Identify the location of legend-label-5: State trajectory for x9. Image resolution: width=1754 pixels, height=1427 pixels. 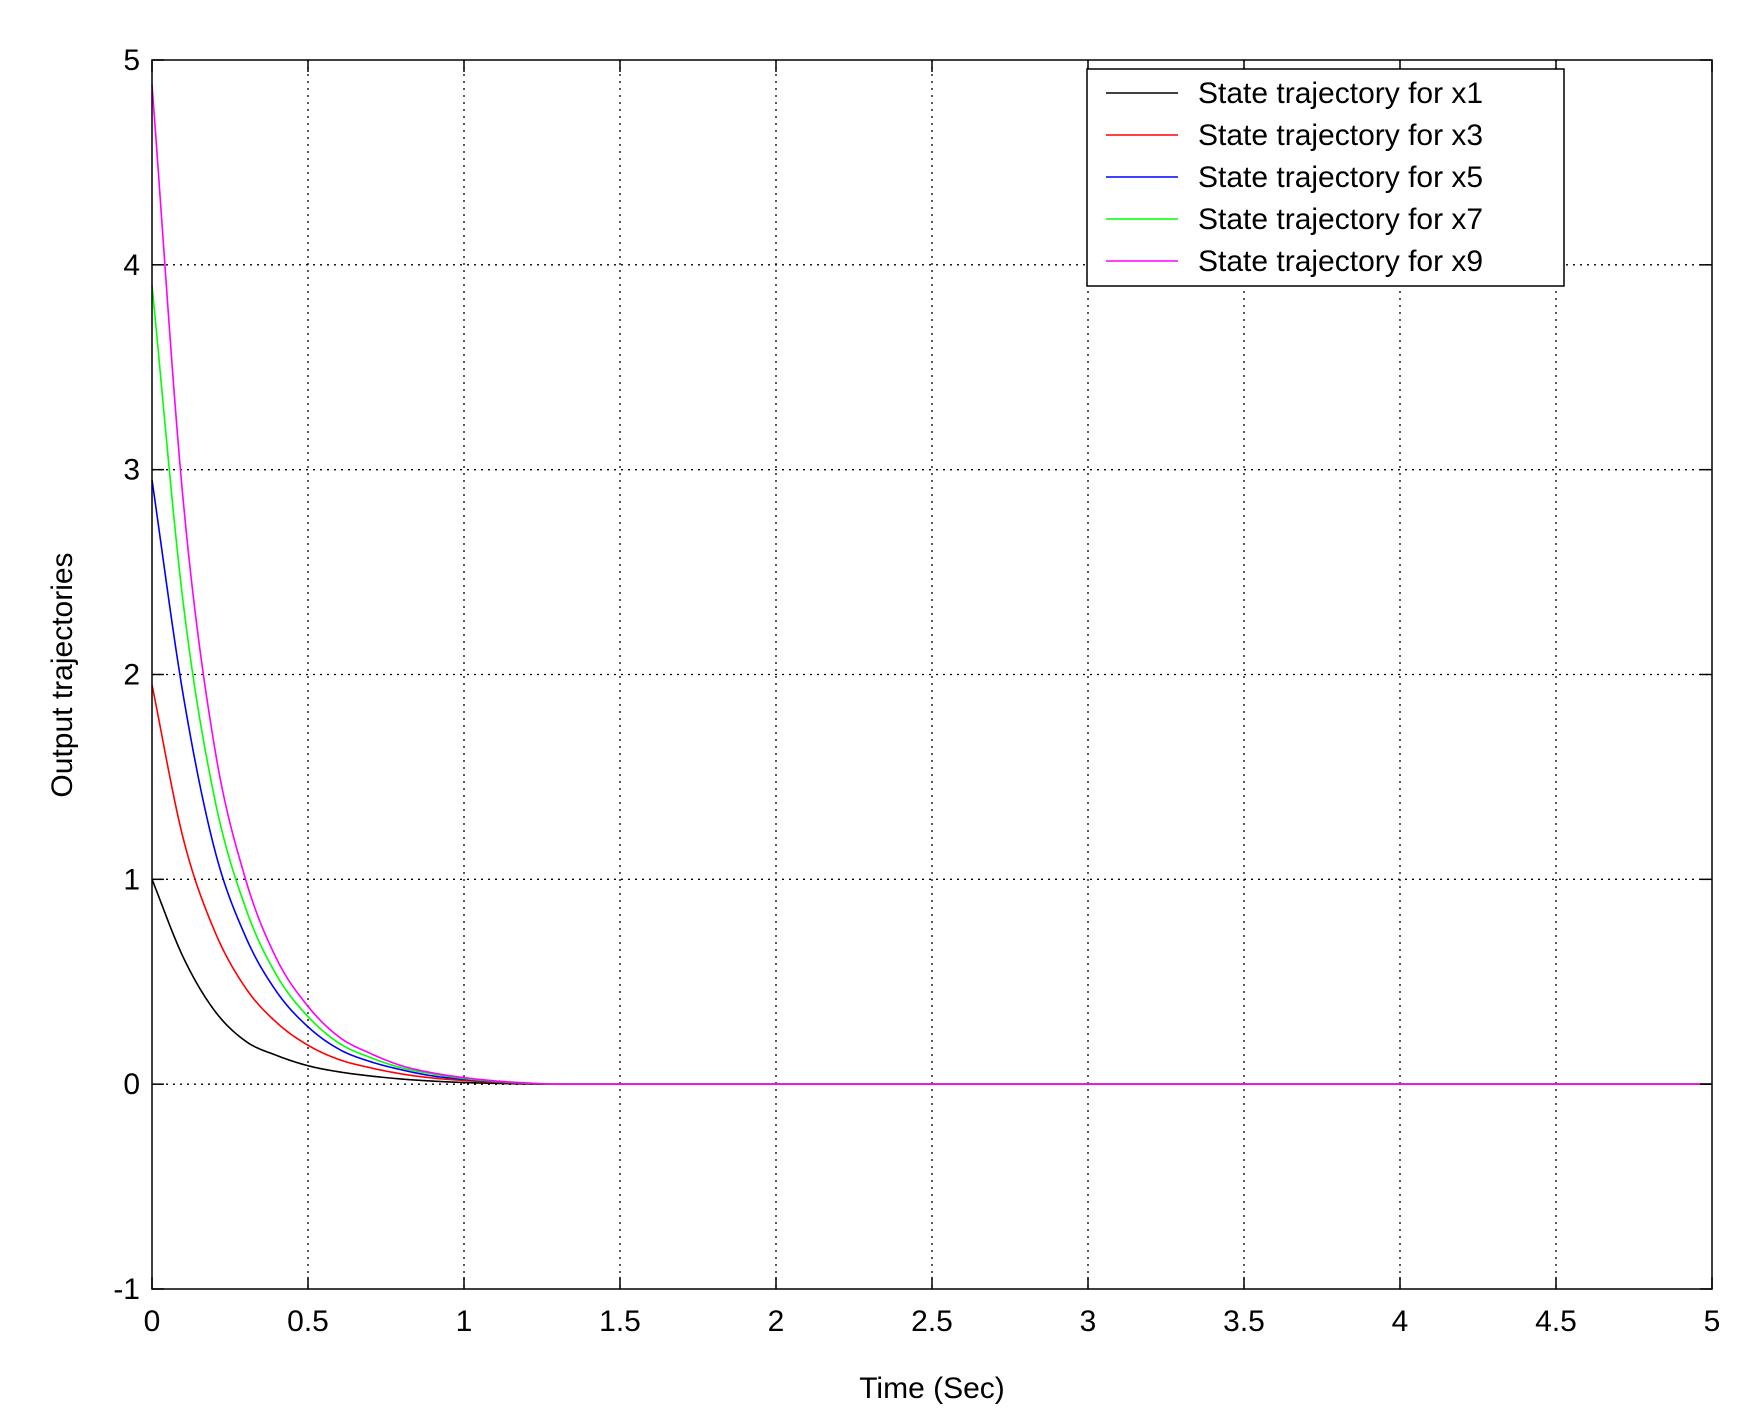
(1340, 261).